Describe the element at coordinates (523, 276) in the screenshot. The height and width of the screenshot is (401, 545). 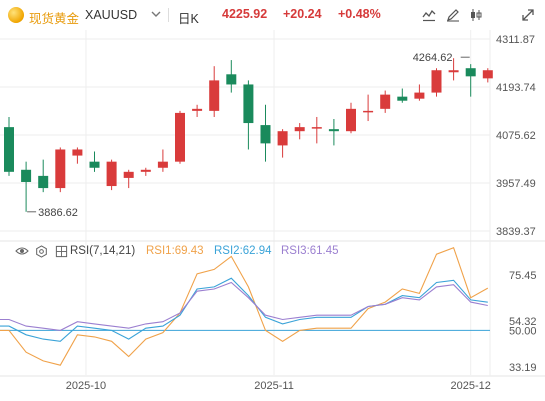
I see `rsi-tick-label: 75.45` at that location.